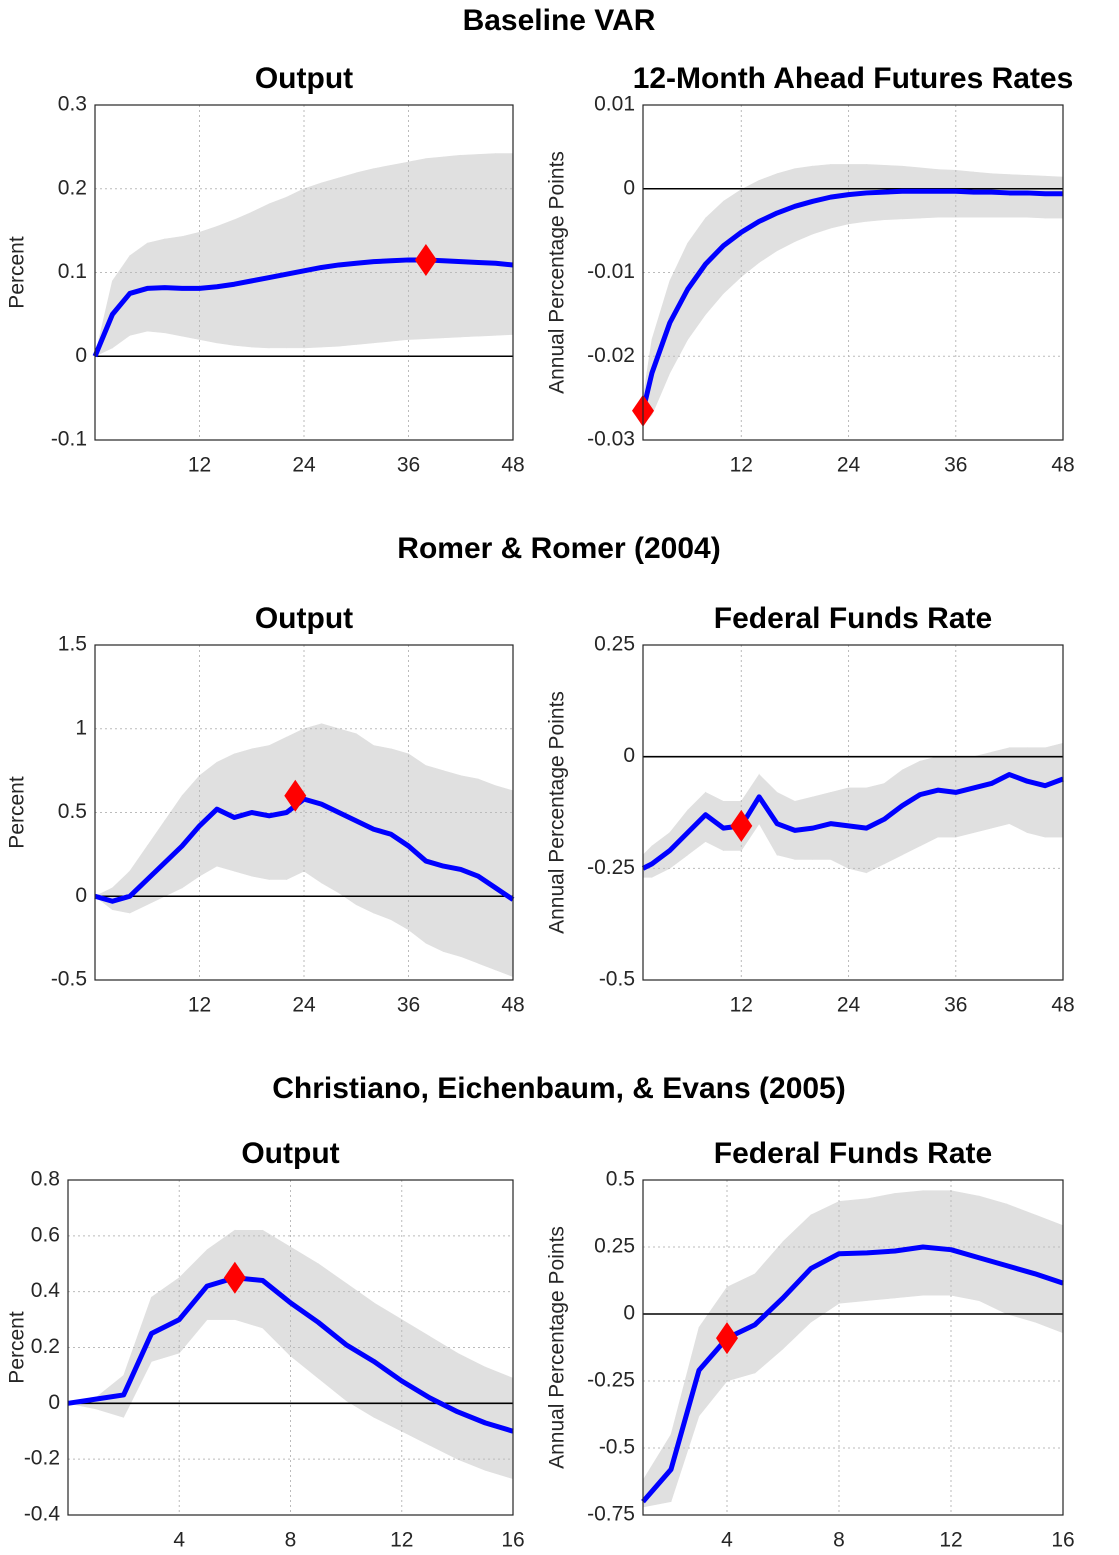 The width and height of the screenshot is (1119, 1555). What do you see at coordinates (727, 1540) in the screenshot?
I see `x-tick-label: 4` at bounding box center [727, 1540].